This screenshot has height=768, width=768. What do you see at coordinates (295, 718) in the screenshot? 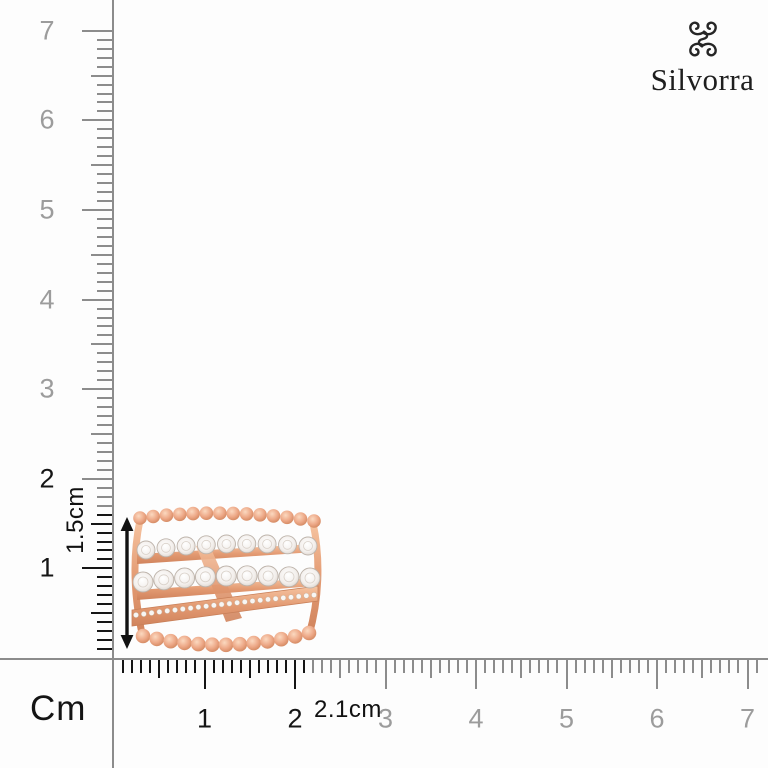
I see `h-ruler-number: 2` at bounding box center [295, 718].